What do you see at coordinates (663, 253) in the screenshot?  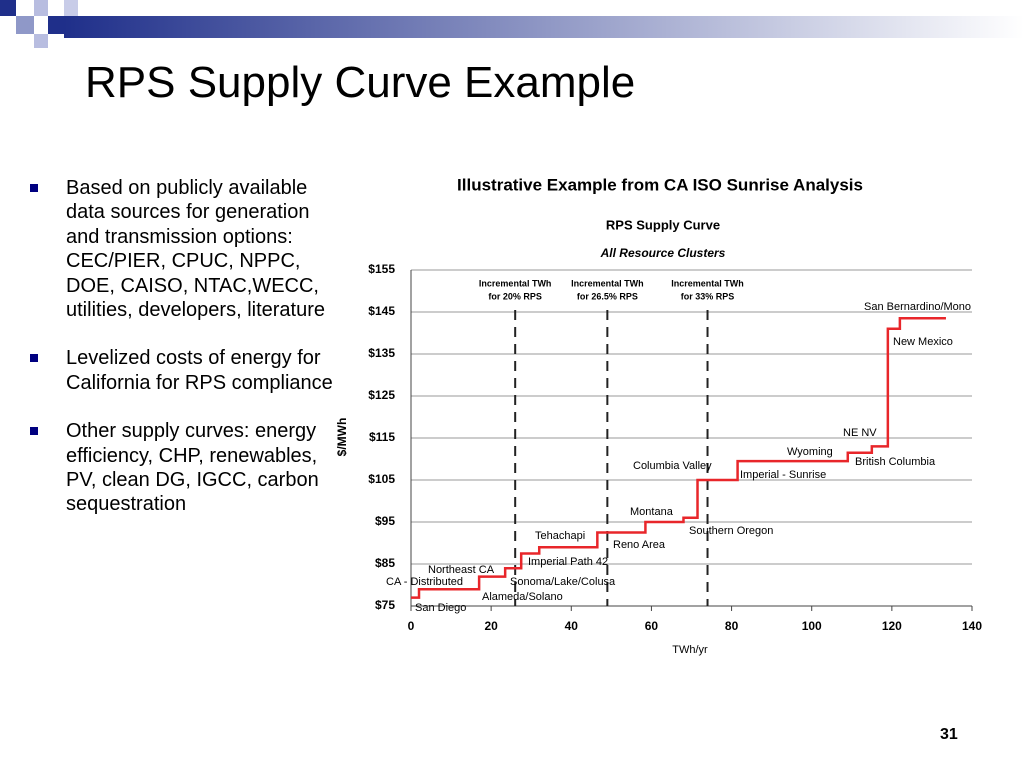 I see `chart-subtitle: All Resource Clusters` at bounding box center [663, 253].